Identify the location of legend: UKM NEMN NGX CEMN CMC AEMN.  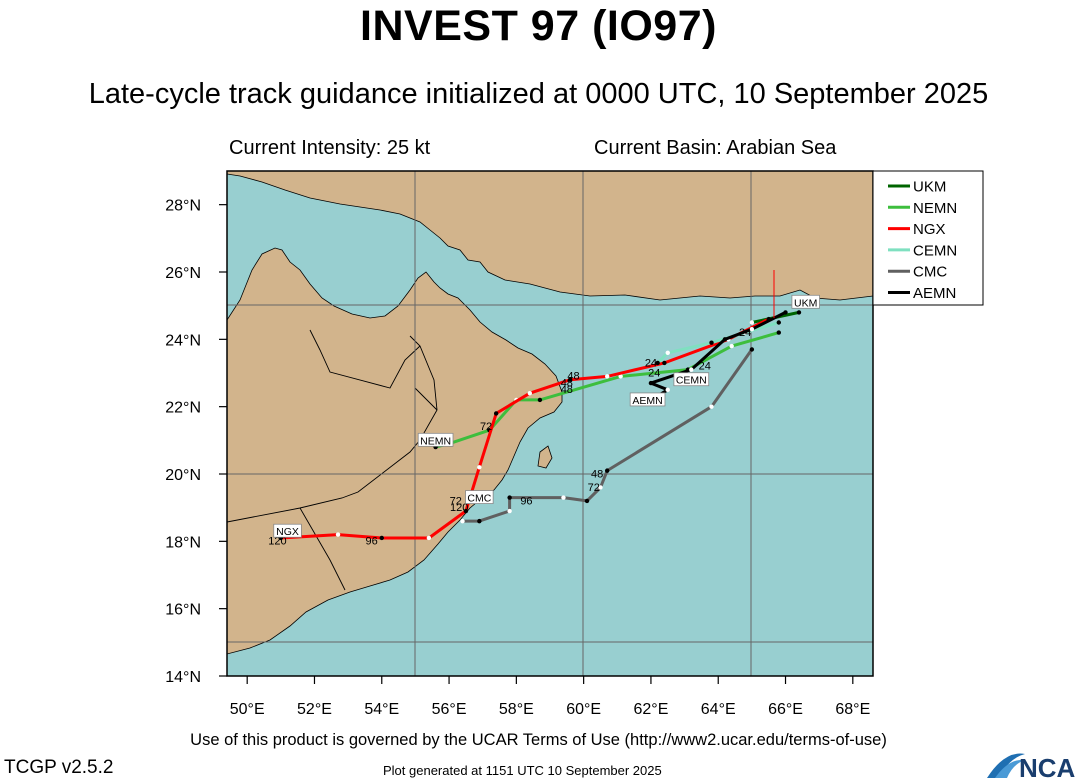
(928, 238).